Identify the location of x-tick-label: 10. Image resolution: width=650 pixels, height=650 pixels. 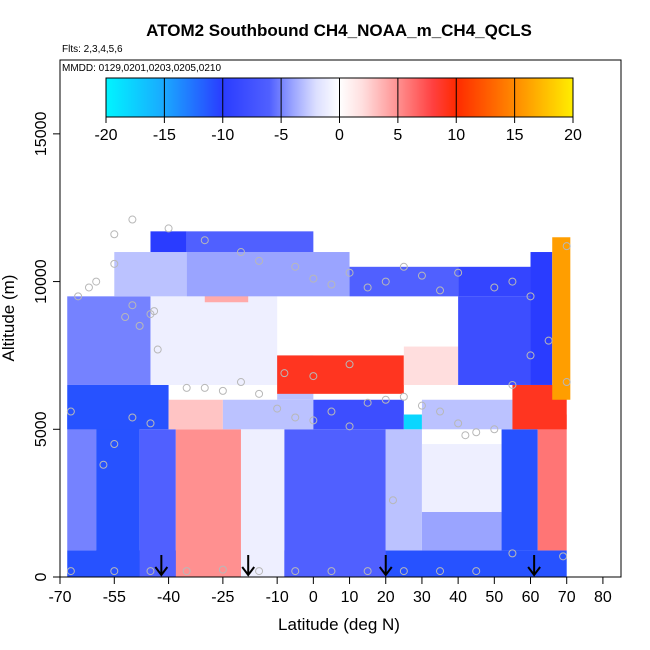
(350, 597).